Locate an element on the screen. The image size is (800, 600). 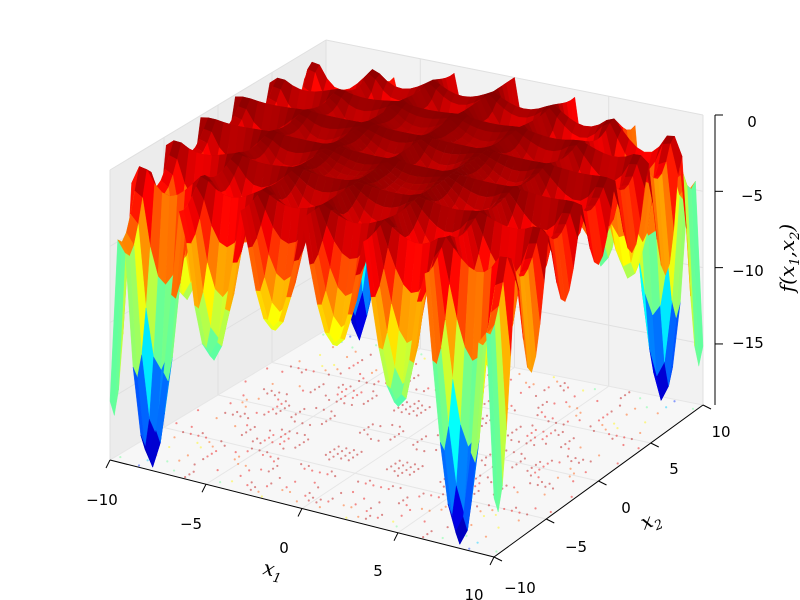
y-tick-label: −10 is located at coordinates (520, 588).